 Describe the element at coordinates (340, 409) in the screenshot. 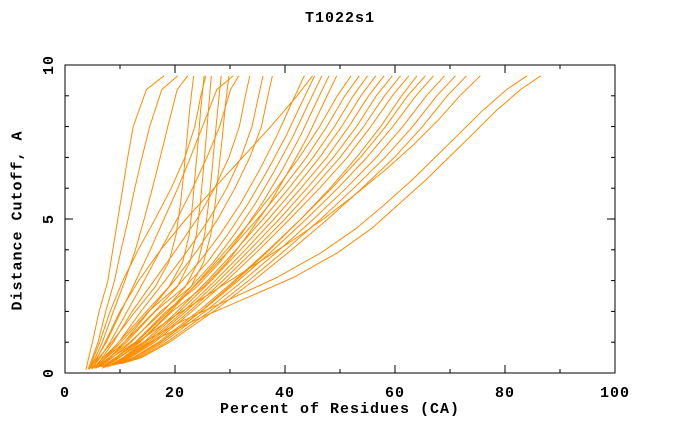

I see `x-axis-label: Percent of Residues (CA)` at that location.